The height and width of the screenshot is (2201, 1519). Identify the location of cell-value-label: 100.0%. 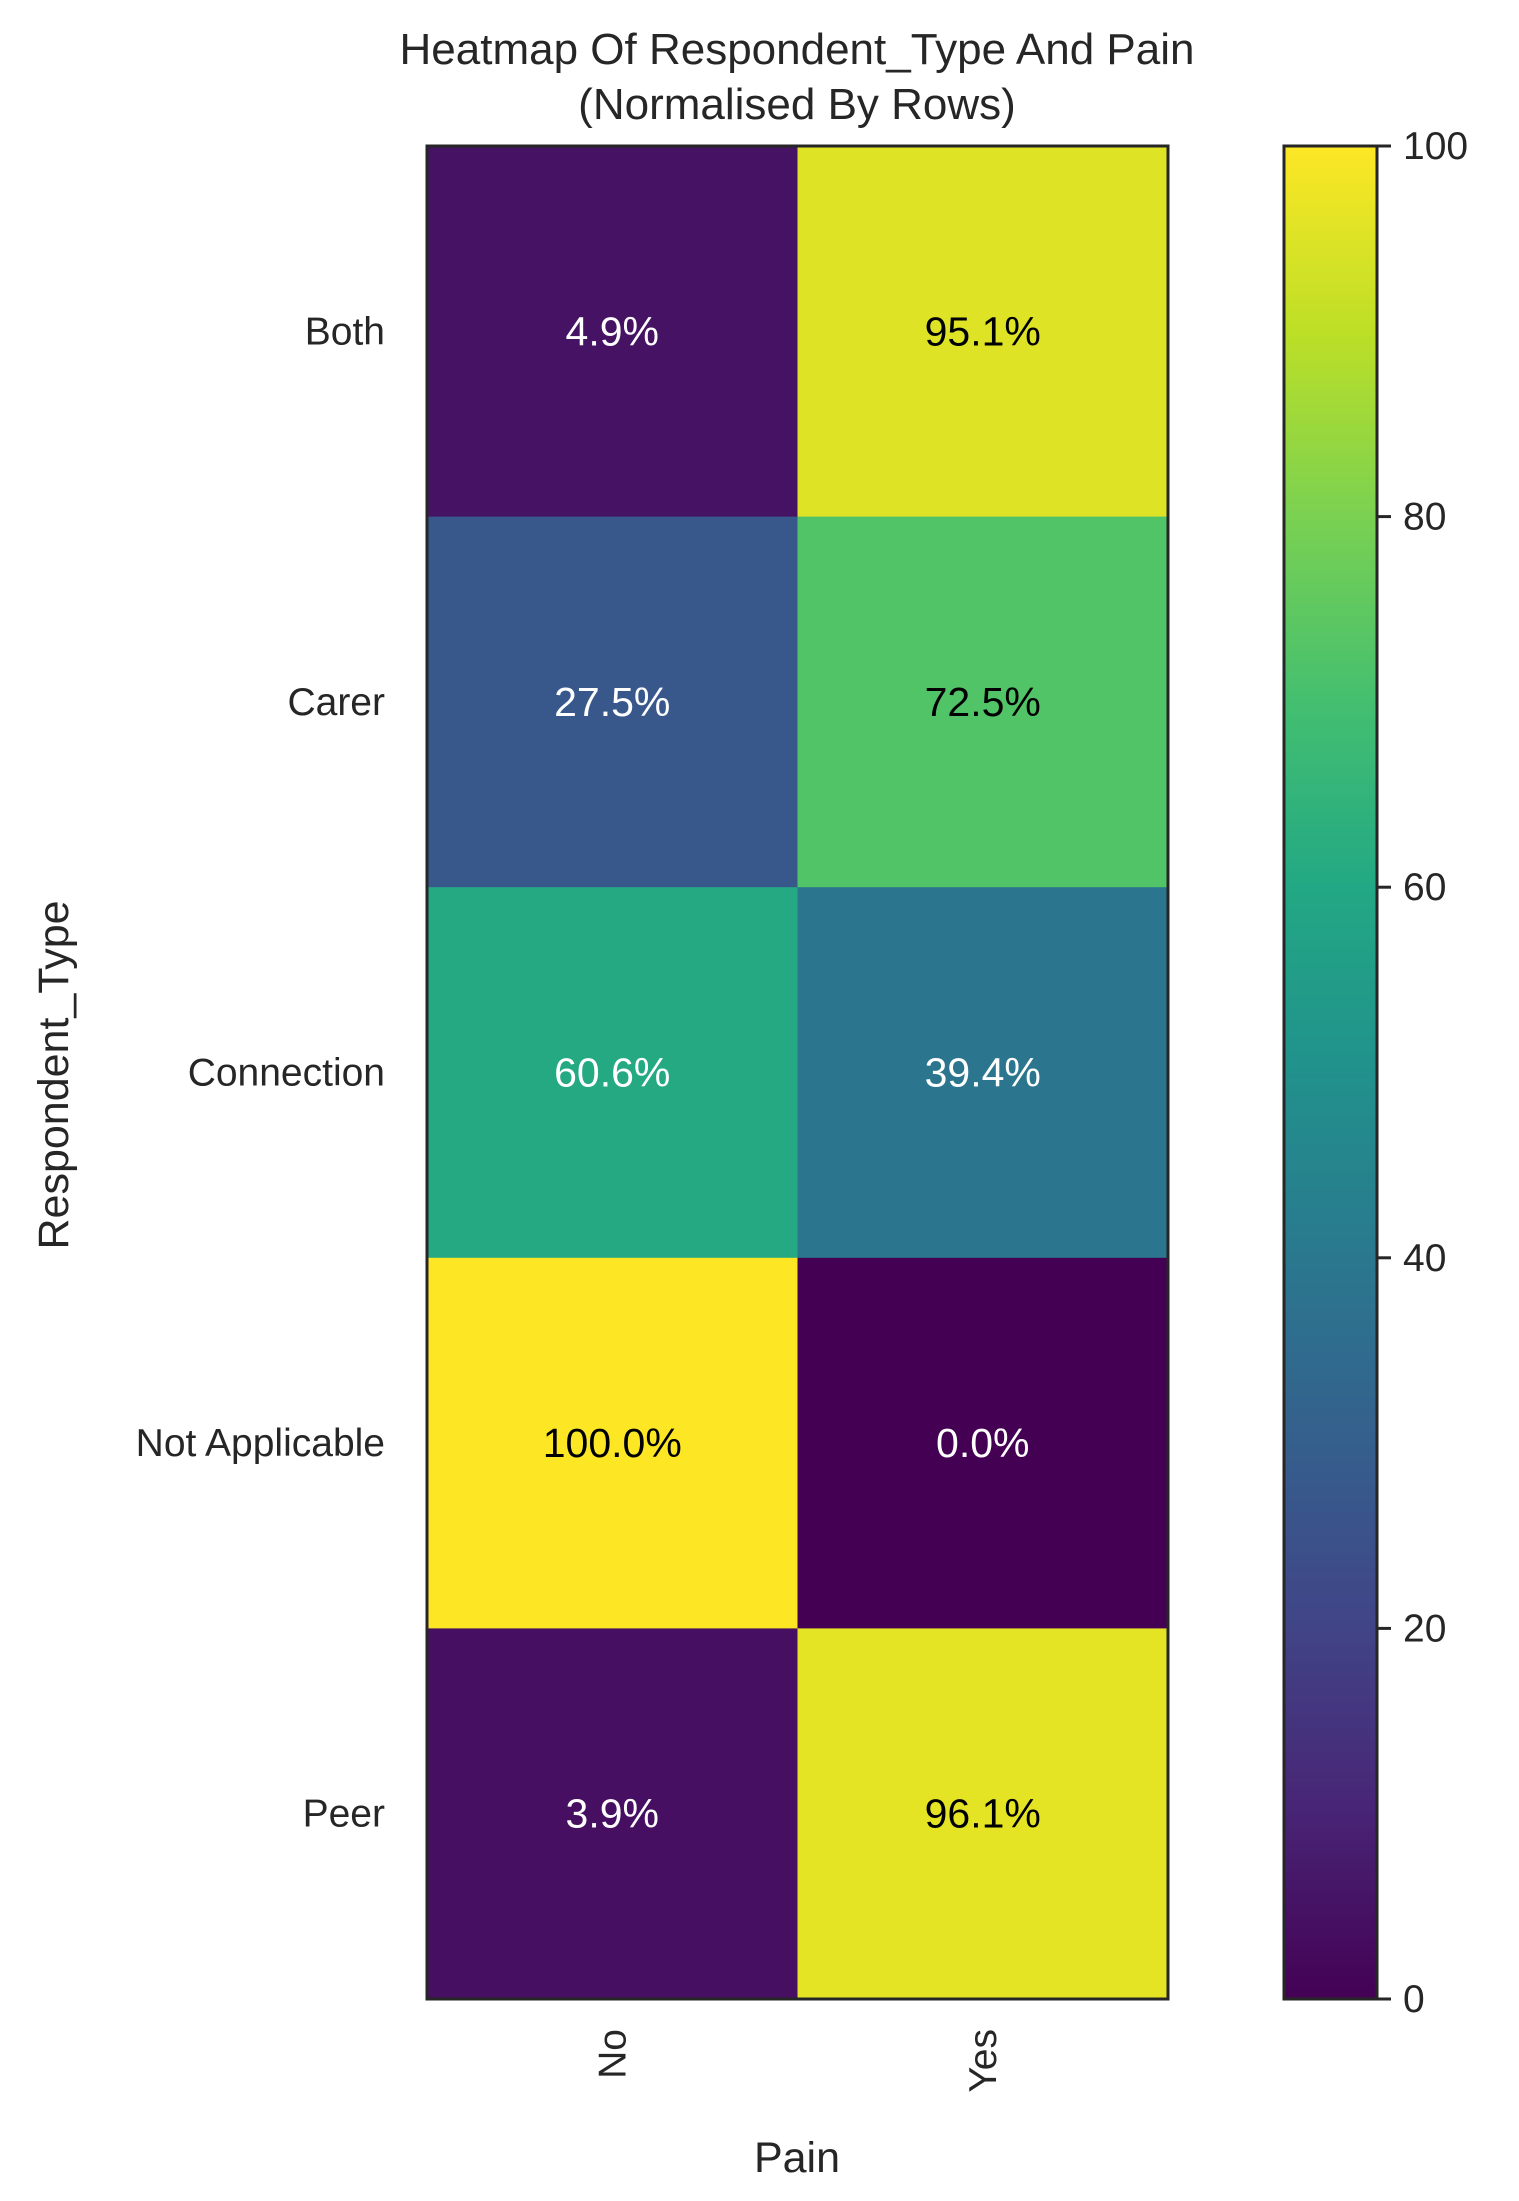
(612, 1443).